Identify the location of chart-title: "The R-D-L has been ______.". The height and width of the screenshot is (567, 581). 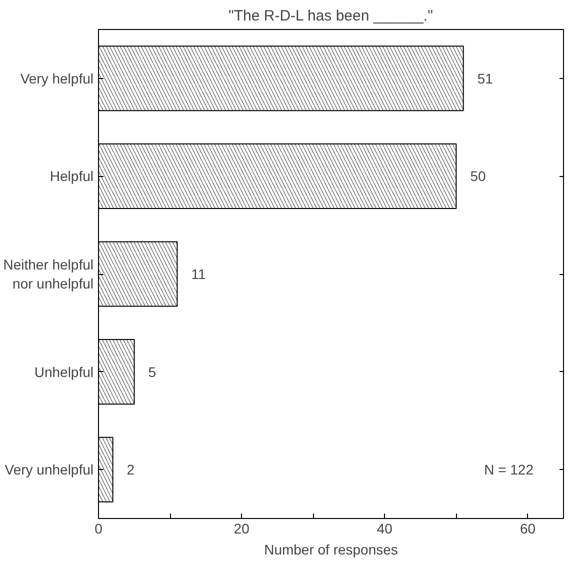
(330, 16).